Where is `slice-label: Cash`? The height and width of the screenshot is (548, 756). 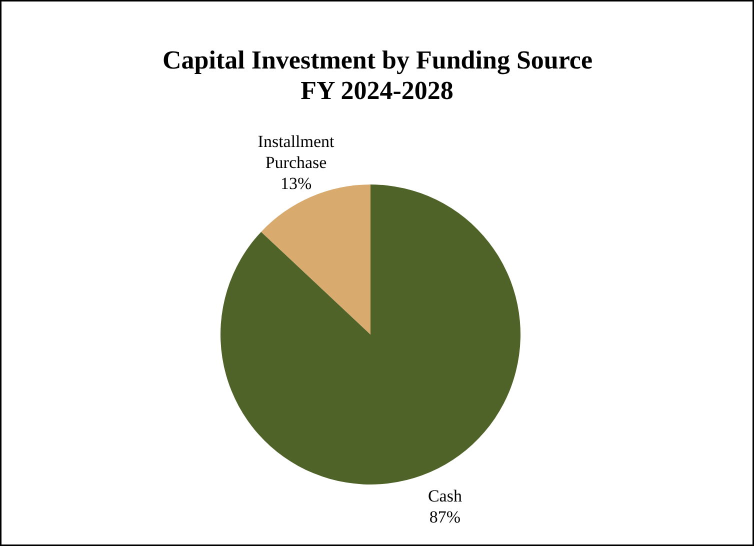
slice-label: Cash is located at coordinates (445, 496).